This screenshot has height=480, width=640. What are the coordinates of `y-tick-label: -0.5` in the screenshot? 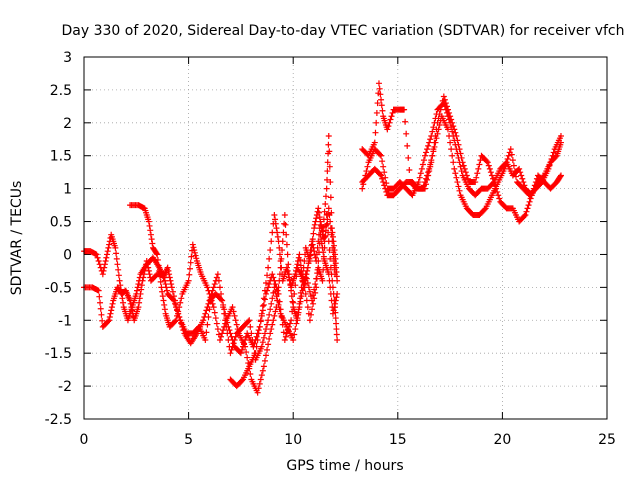 It's located at (58, 288).